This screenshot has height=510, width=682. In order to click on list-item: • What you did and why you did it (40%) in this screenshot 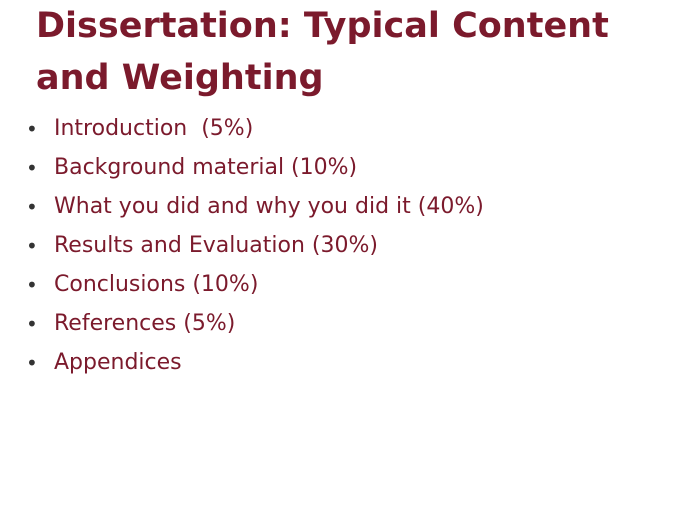, I will do `click(255, 206)`.